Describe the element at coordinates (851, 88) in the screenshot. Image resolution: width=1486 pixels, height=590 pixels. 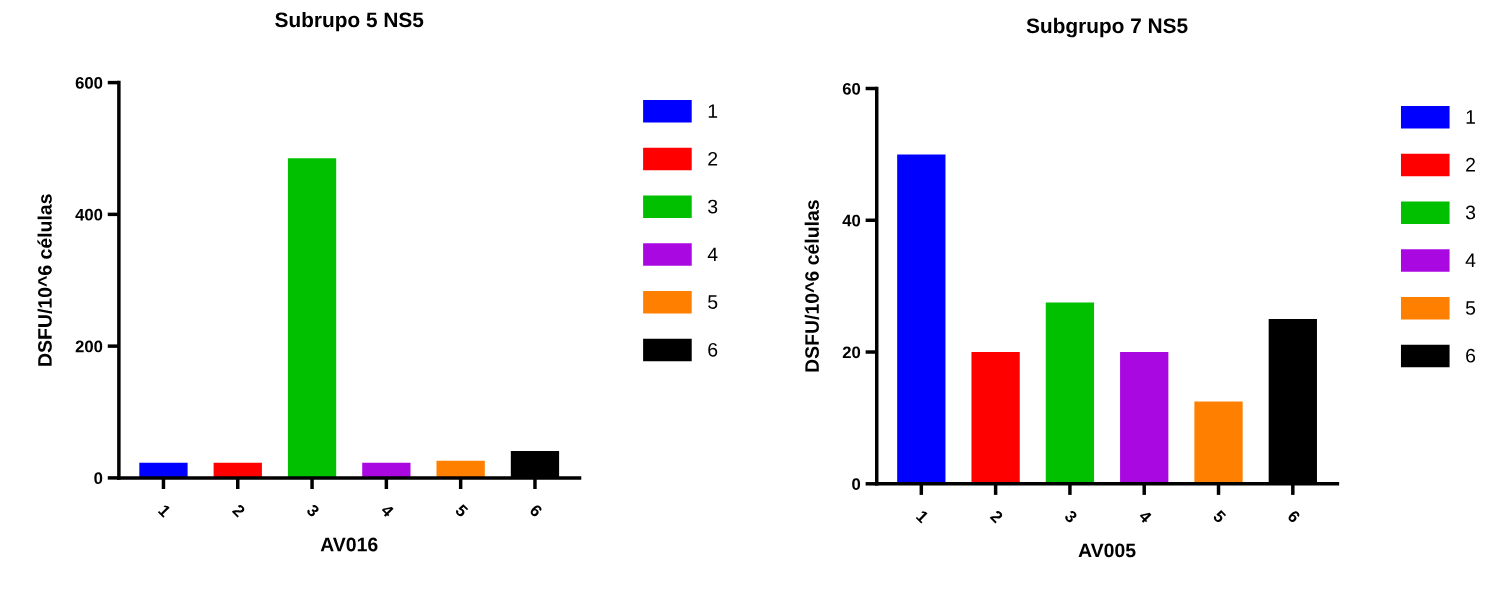
I see `y-tick-label: 60` at that location.